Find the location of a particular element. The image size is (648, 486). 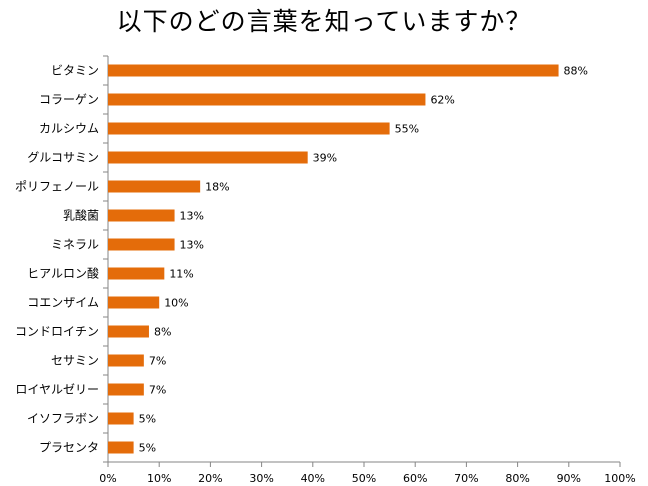

category-label: ポリフェノール is located at coordinates (57, 187).